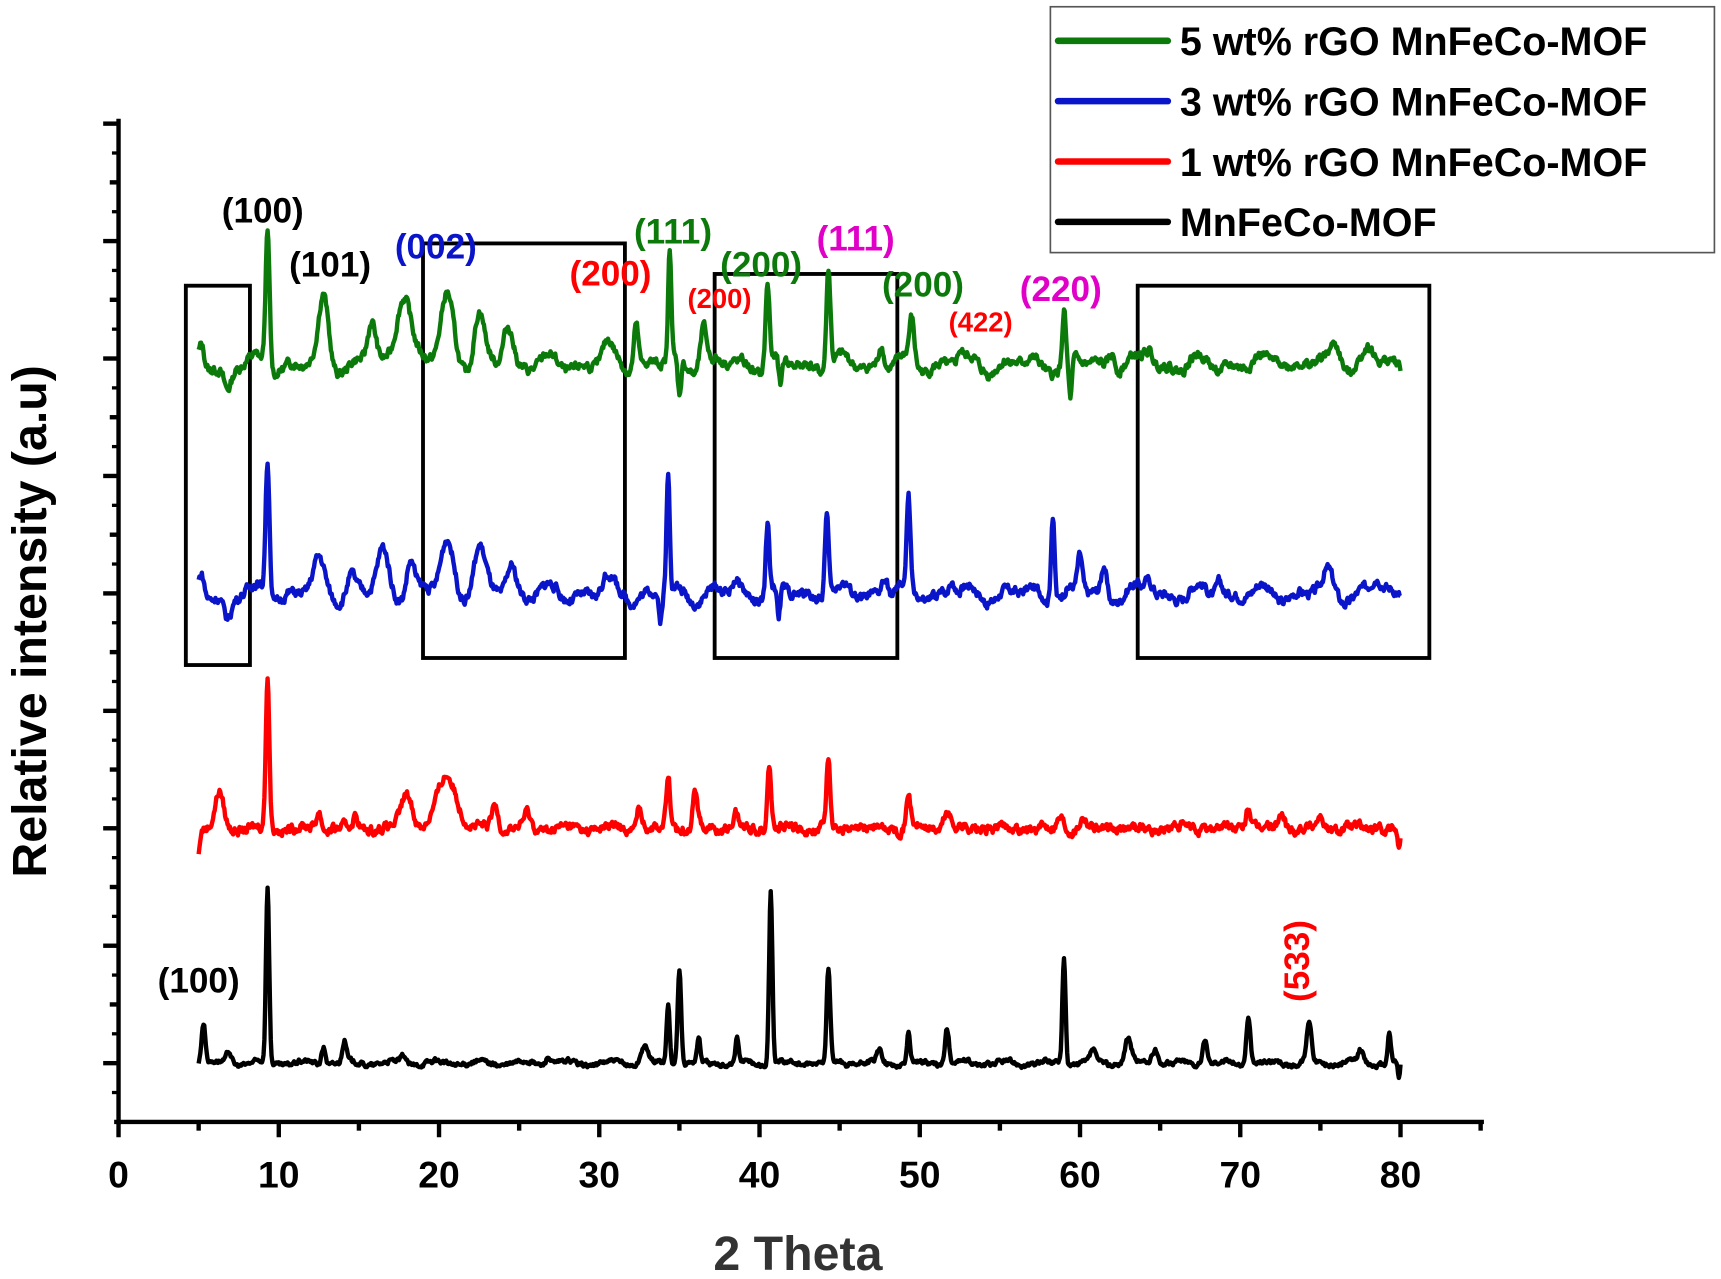 The height and width of the screenshot is (1279, 1721). What do you see at coordinates (1241, 1175) in the screenshot?
I see `x-tick-label: 70` at bounding box center [1241, 1175].